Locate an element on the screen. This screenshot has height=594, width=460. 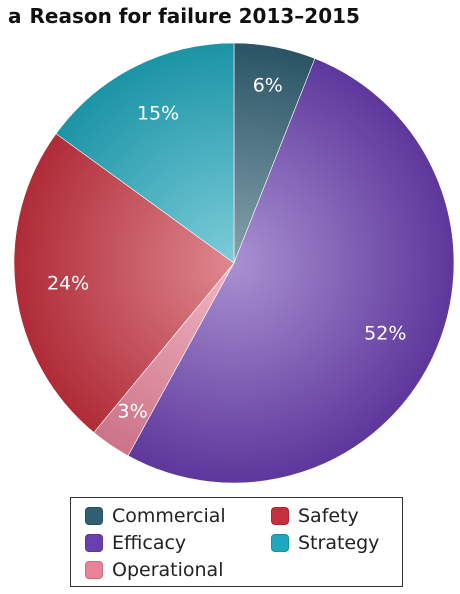
chart-title: a Reason for failure 2013–2015 is located at coordinates (184, 16).